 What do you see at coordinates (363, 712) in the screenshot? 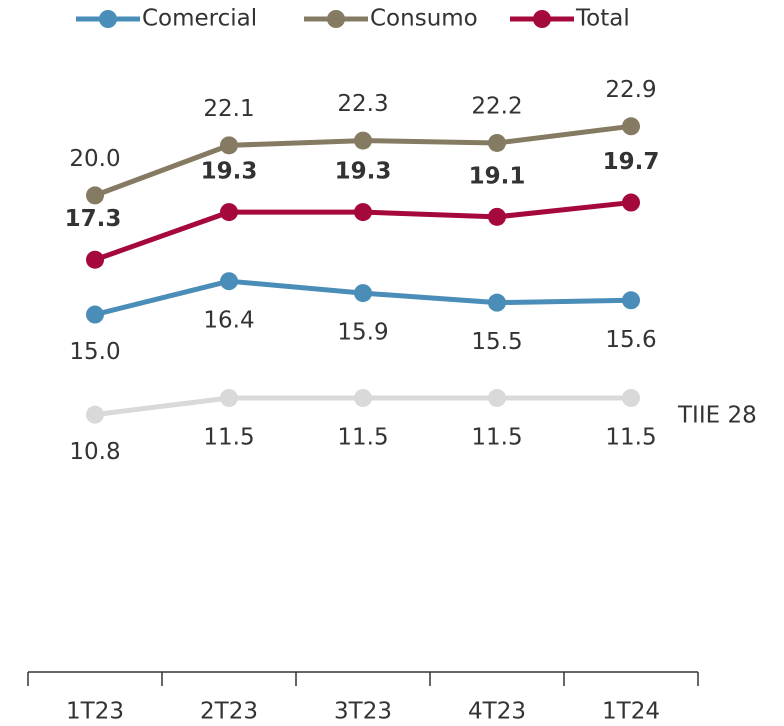
I see `x-tick-label: 3T23` at bounding box center [363, 712].